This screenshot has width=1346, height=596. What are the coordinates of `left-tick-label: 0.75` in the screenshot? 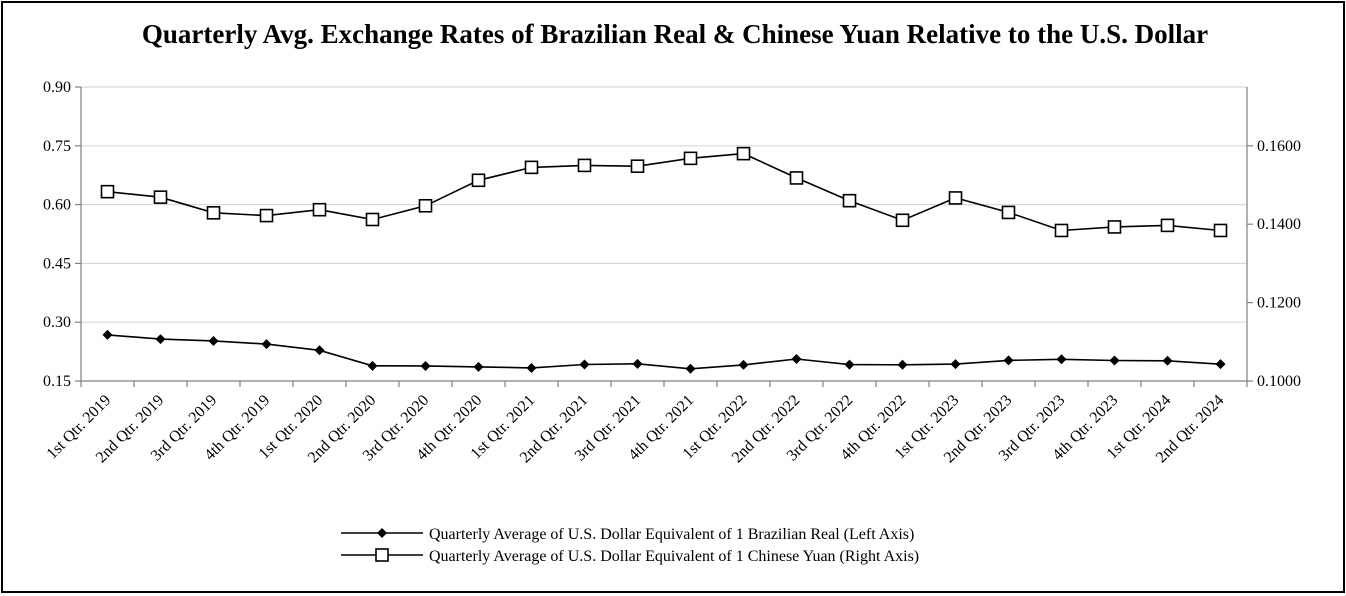 It's located at (57, 146).